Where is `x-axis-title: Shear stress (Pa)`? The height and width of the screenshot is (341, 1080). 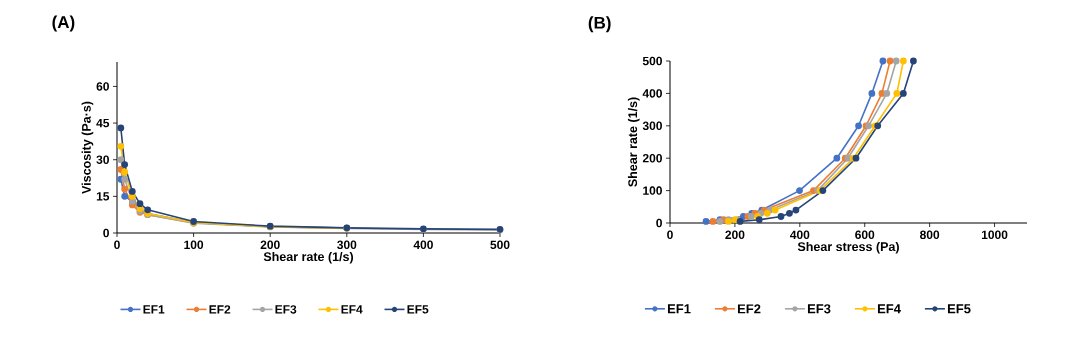
x-axis-title: Shear stress (Pa) is located at coordinates (848, 247).